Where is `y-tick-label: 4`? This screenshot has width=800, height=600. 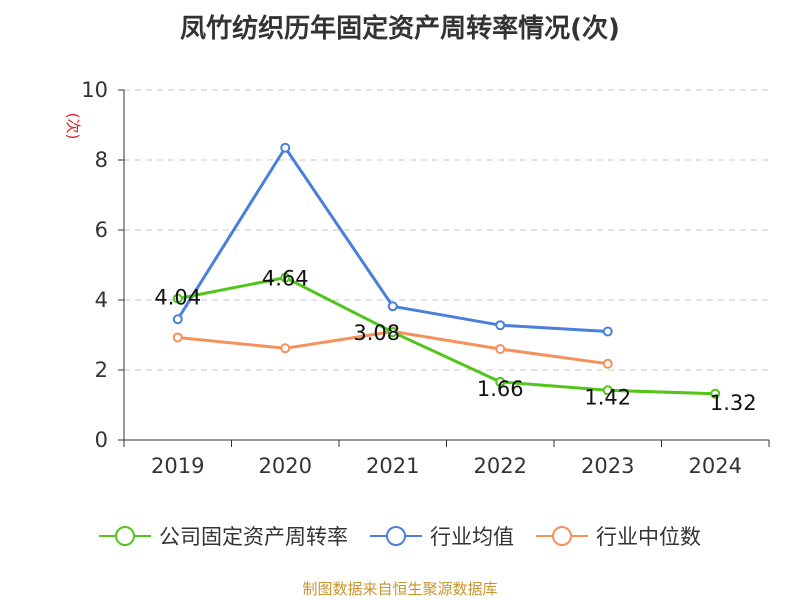
y-tick-label: 4 is located at coordinates (101, 300).